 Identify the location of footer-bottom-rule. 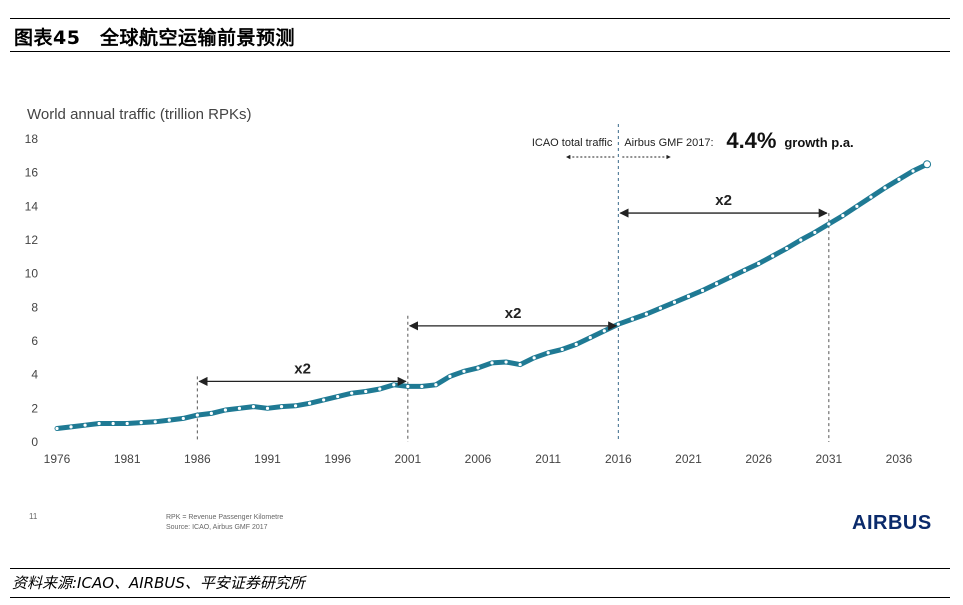
(480, 597).